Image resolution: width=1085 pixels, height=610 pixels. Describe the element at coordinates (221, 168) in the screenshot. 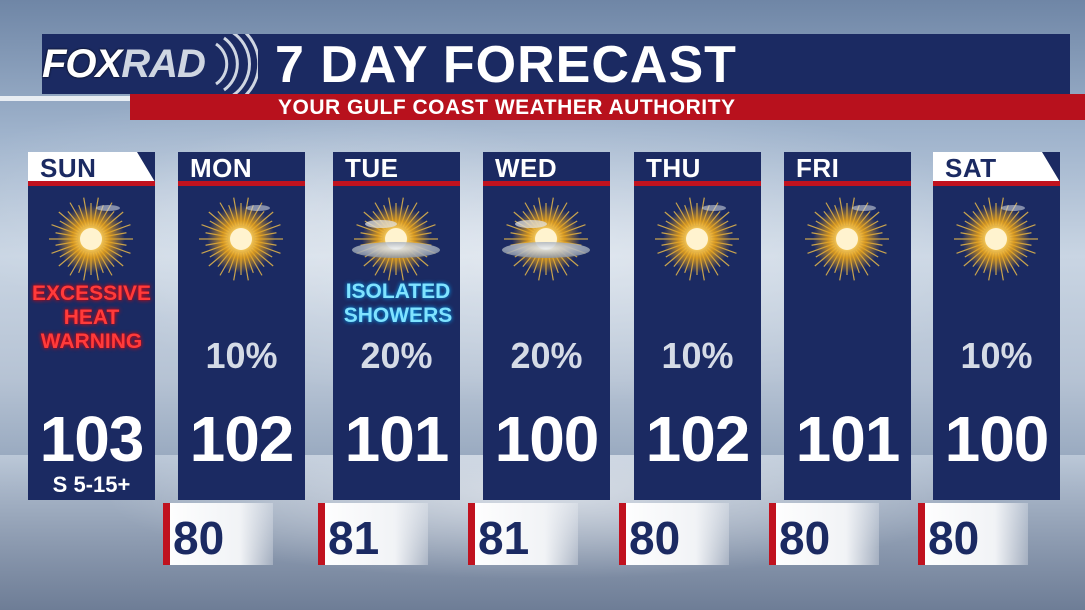

I see `day-name: MON` at that location.